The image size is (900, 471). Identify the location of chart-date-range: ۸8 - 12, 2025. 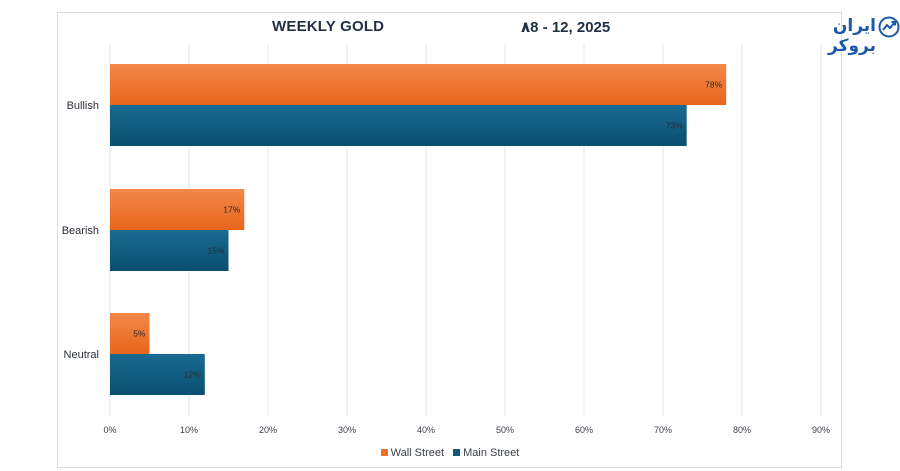
(566, 27).